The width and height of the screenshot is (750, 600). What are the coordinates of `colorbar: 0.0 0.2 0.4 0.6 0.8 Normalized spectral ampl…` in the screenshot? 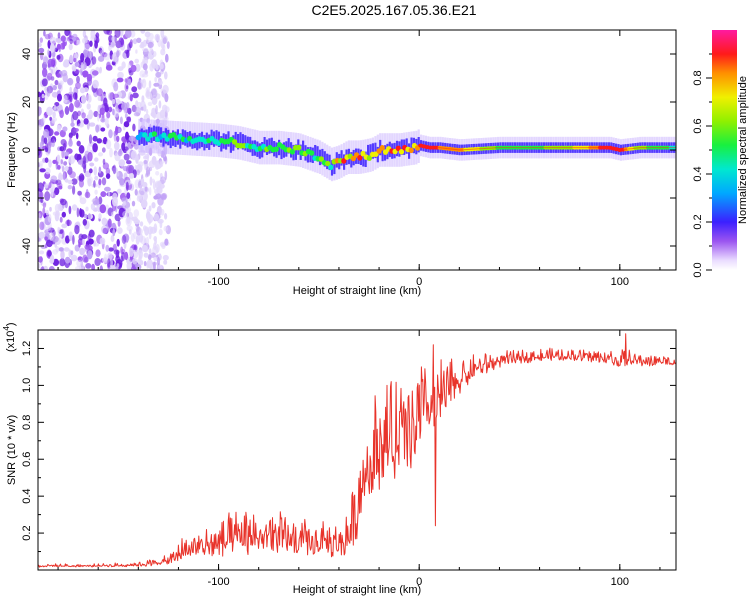 It's located at (720, 154).